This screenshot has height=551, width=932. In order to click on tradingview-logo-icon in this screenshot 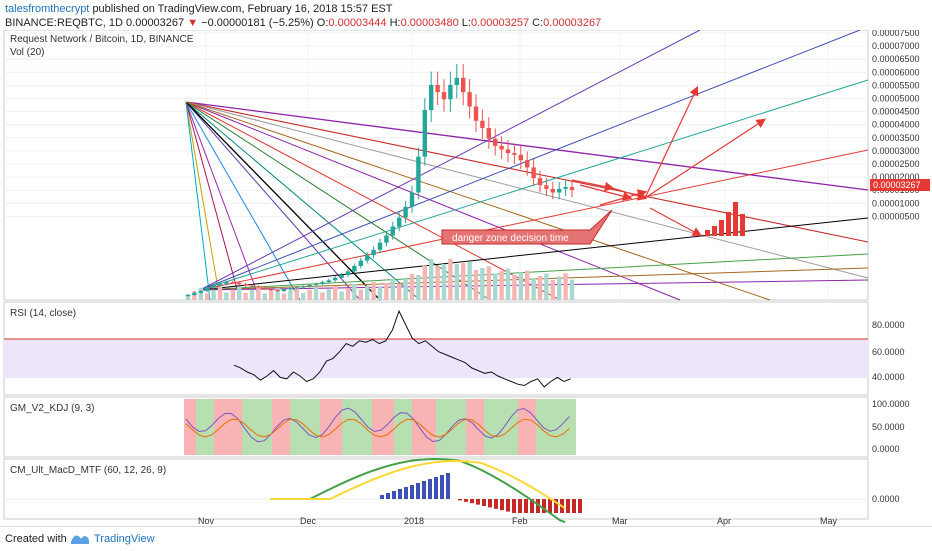, I will do `click(80, 539)`.